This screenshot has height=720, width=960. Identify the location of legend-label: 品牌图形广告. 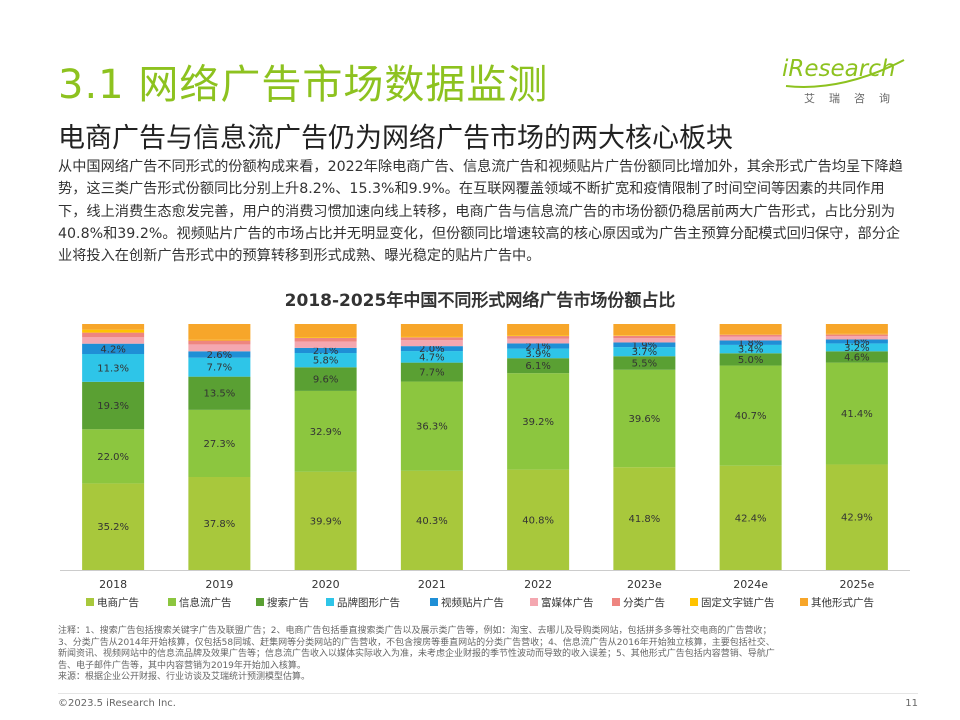
(368, 602).